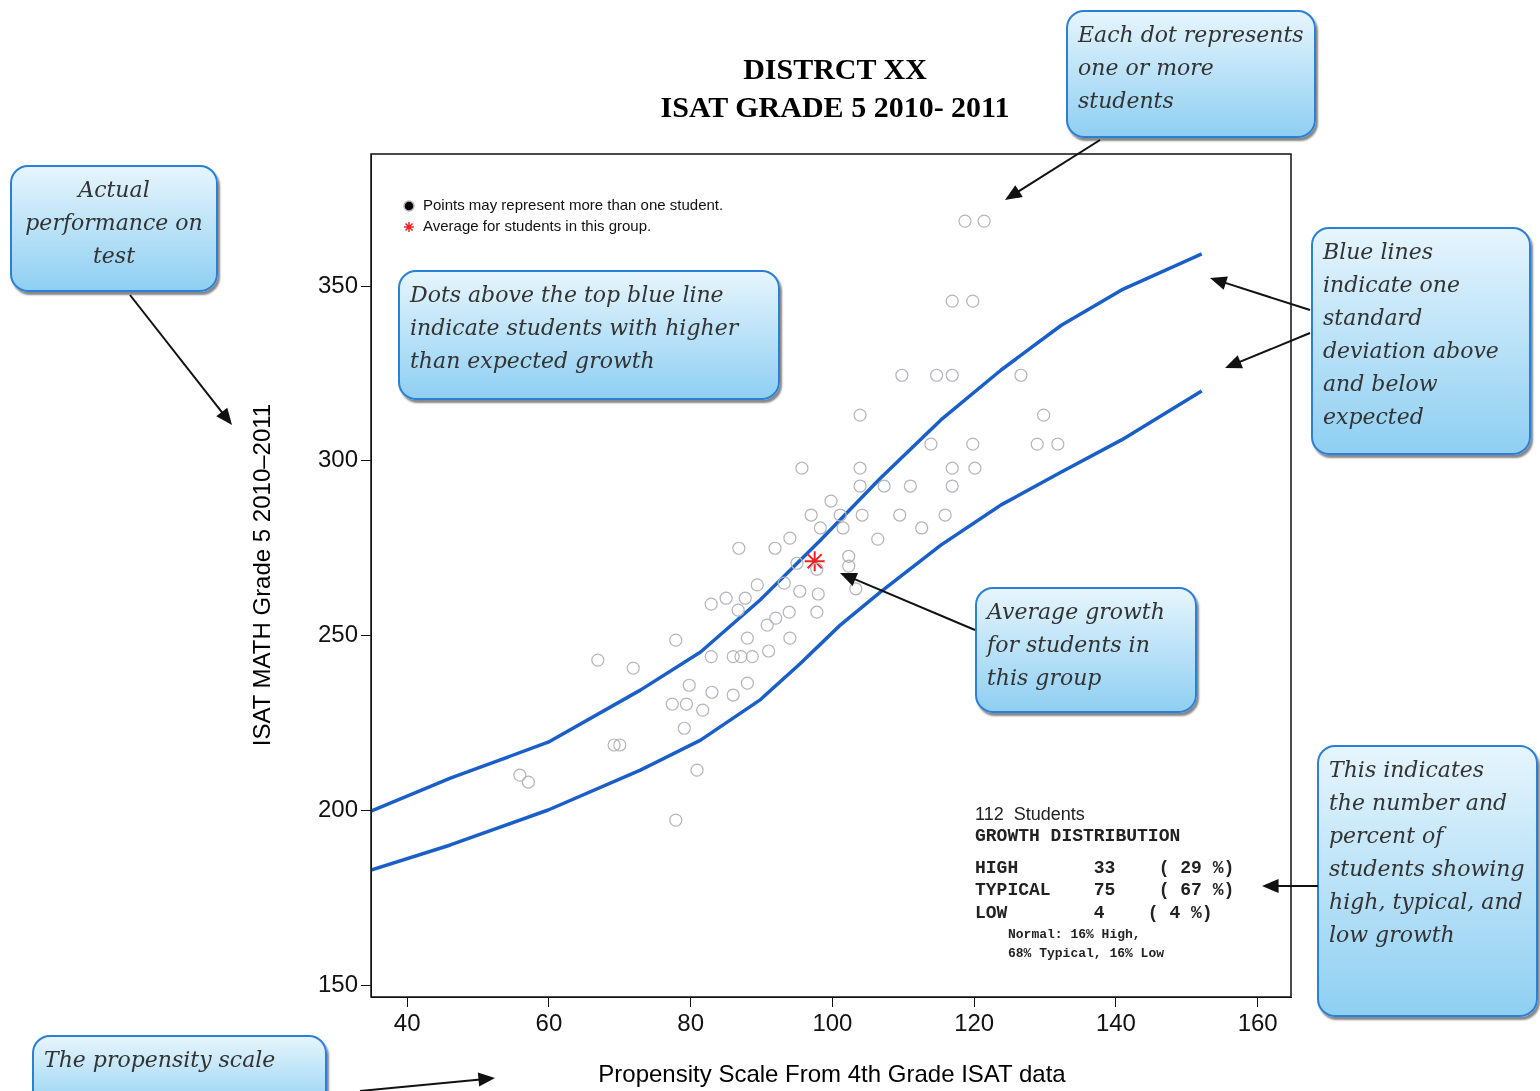 The height and width of the screenshot is (1091, 1540). What do you see at coordinates (832, 1023) in the screenshot?
I see `x-tick-label: 100` at bounding box center [832, 1023].